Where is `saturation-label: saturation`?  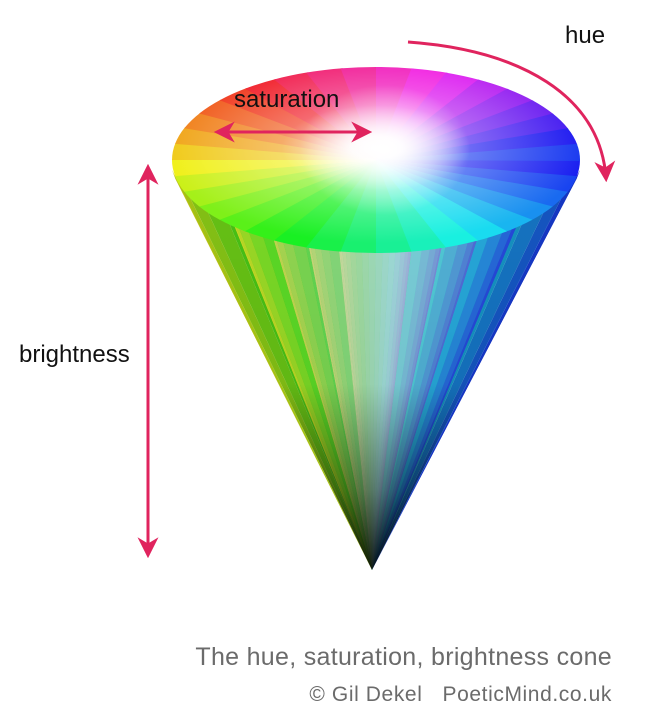
saturation-label: saturation is located at coordinates (287, 99).